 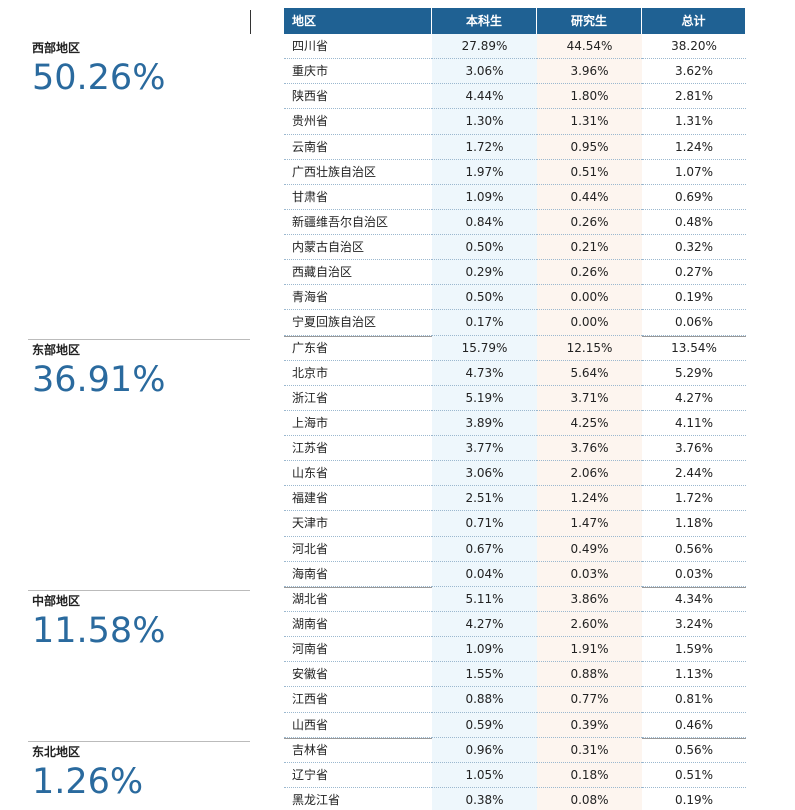 What do you see at coordinates (56, 600) in the screenshot?
I see `region-name: 中部地区` at bounding box center [56, 600].